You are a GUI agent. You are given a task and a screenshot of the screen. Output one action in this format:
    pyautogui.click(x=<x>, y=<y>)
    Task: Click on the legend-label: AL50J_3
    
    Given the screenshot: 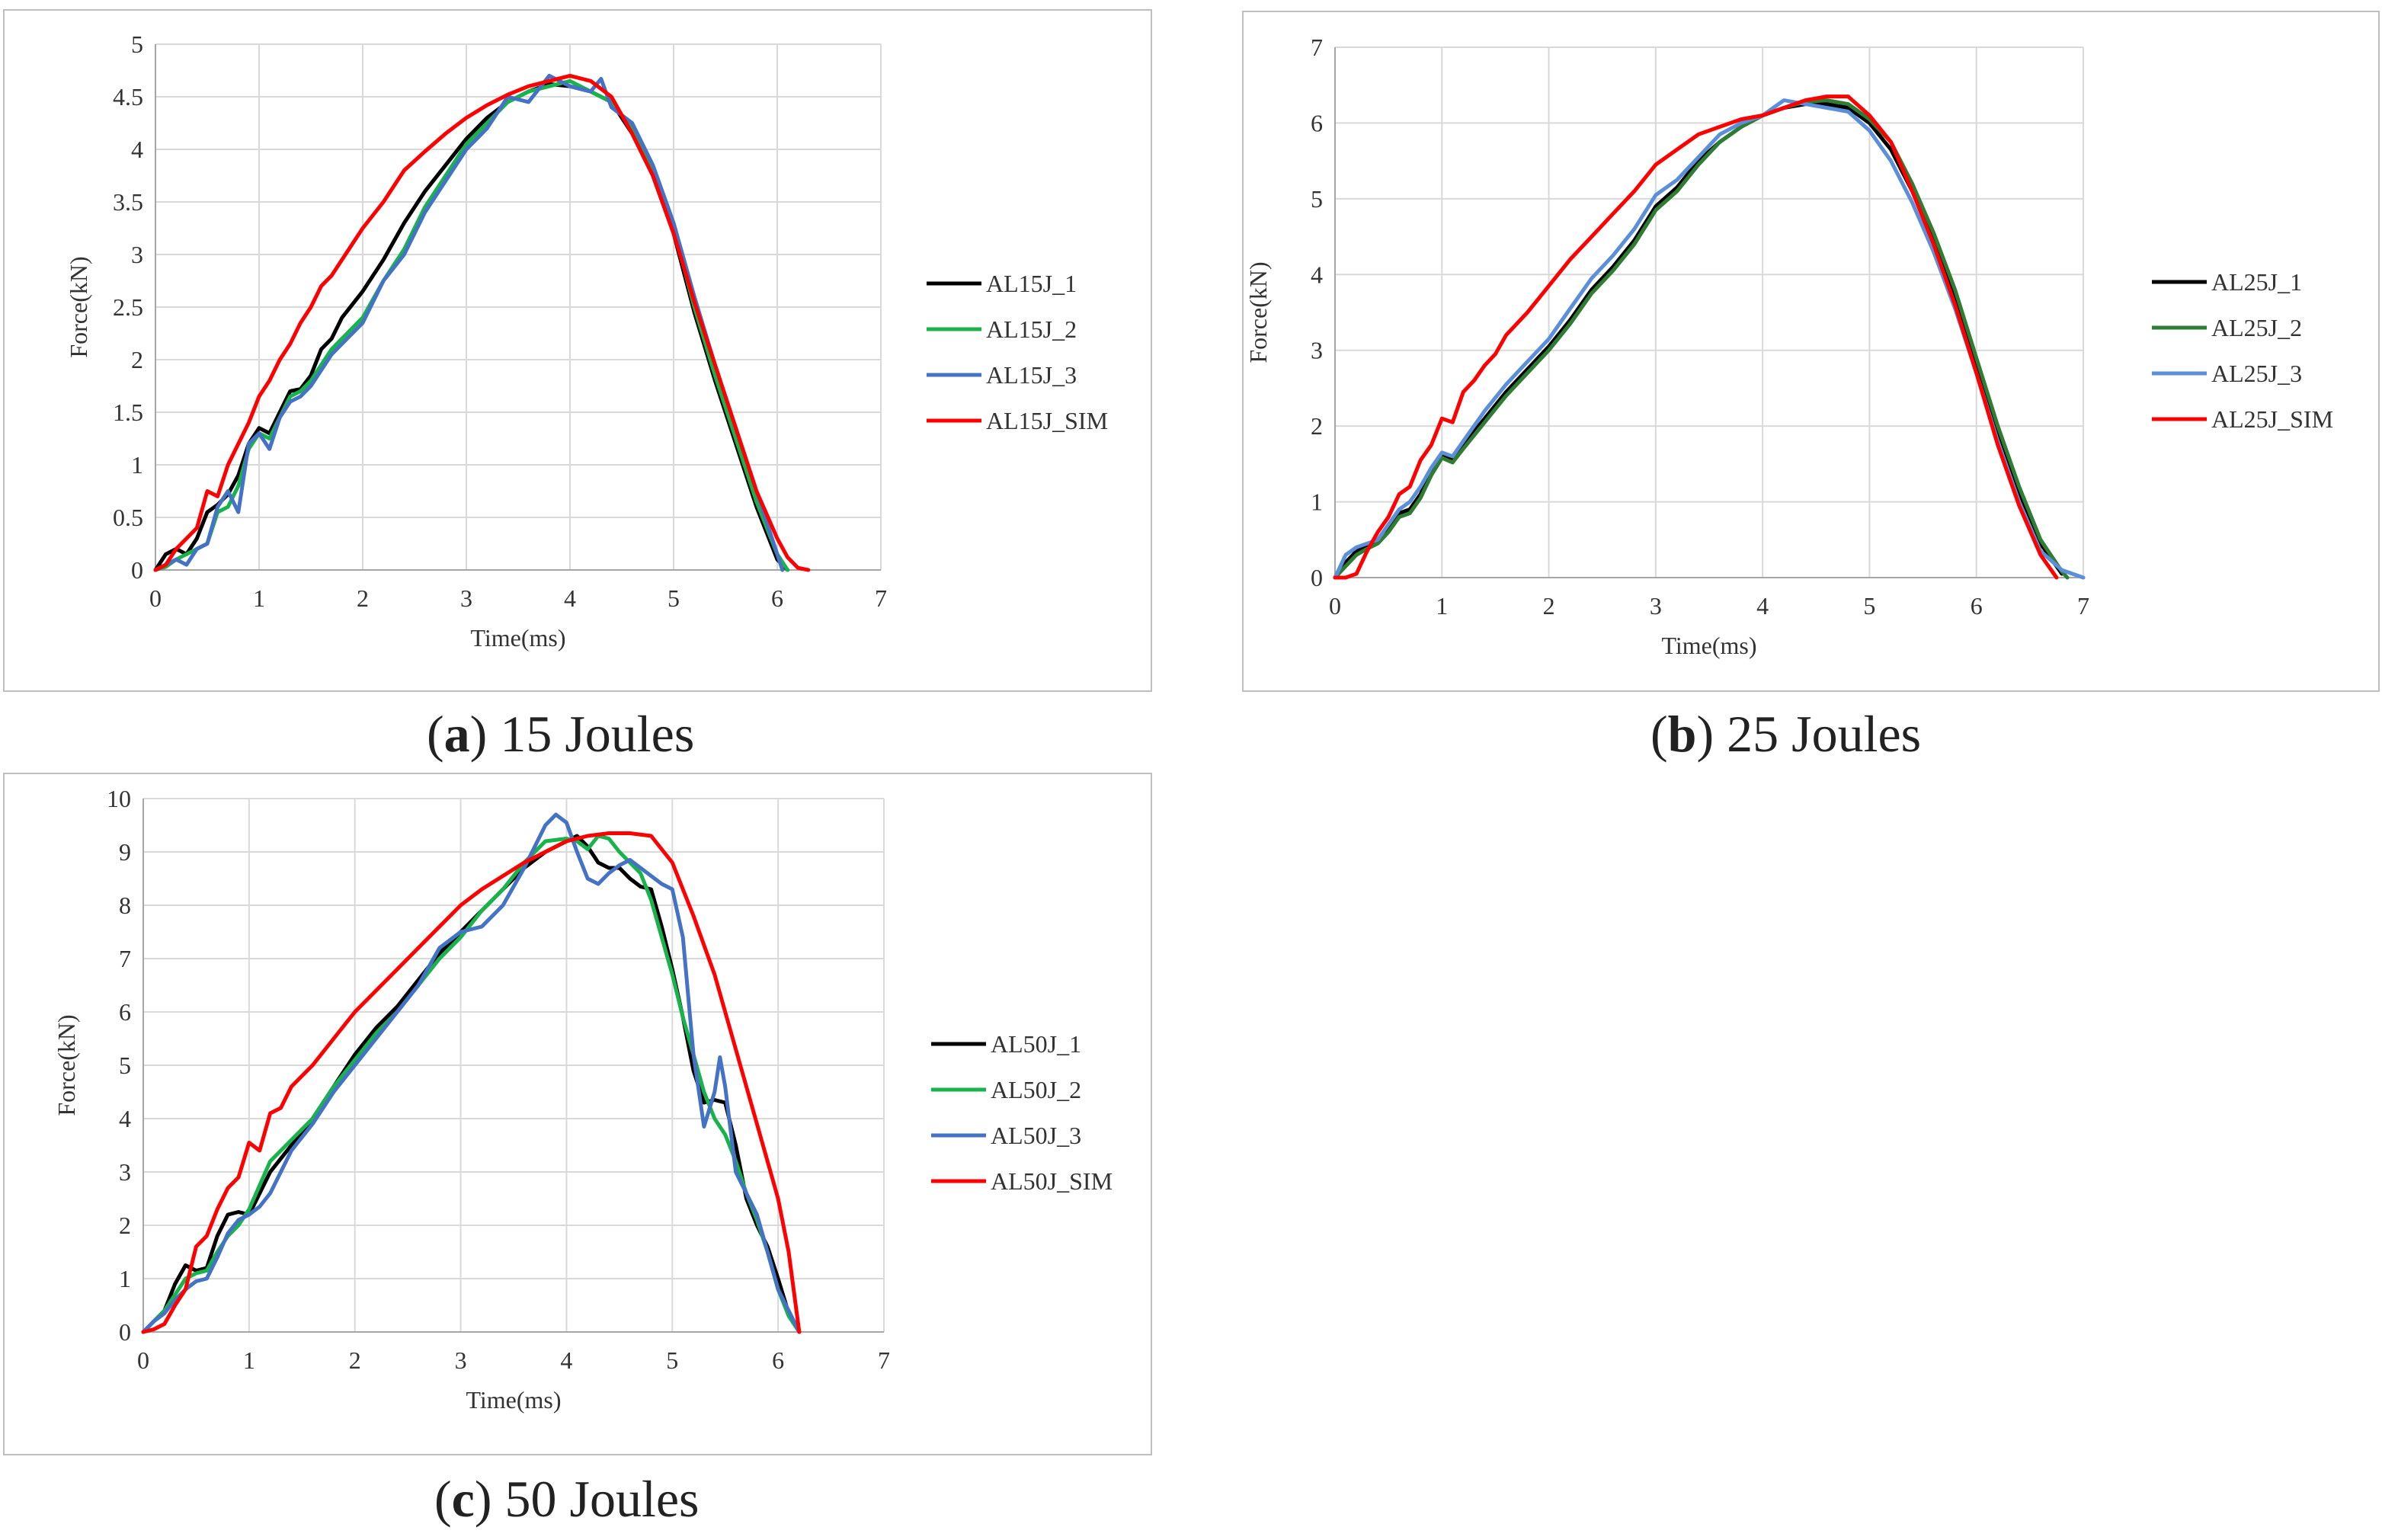 What is the action you would take?
    pyautogui.click(x=1036, y=1135)
    